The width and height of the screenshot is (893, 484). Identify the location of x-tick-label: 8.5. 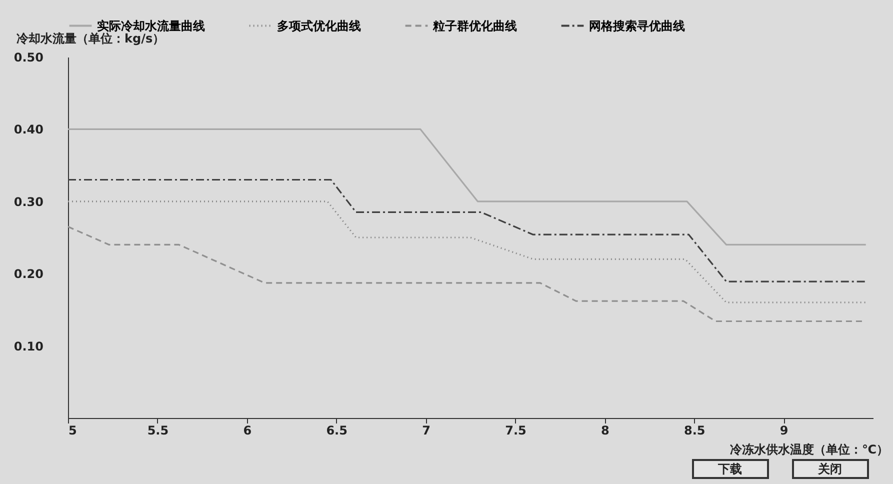
(695, 431).